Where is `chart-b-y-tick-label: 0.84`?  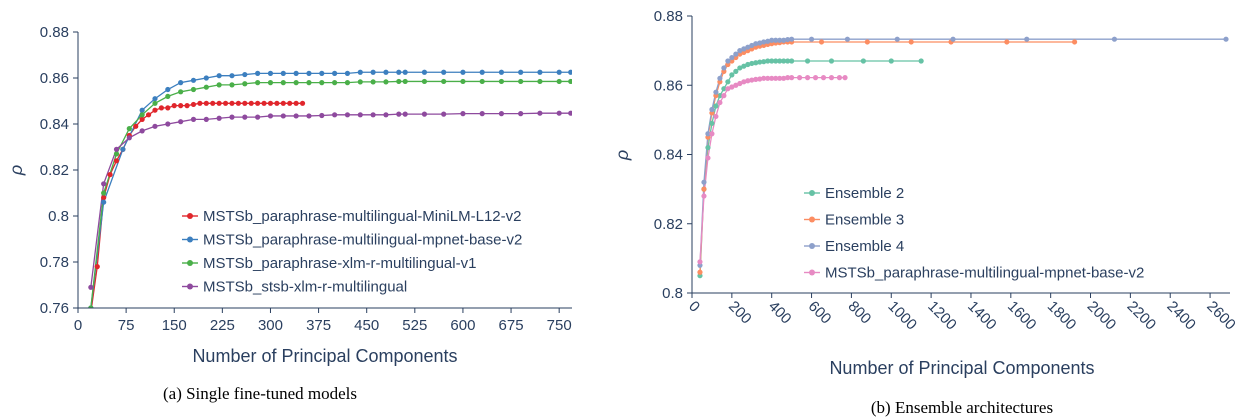
chart-b-y-tick-label: 0.84 is located at coordinates (668, 155).